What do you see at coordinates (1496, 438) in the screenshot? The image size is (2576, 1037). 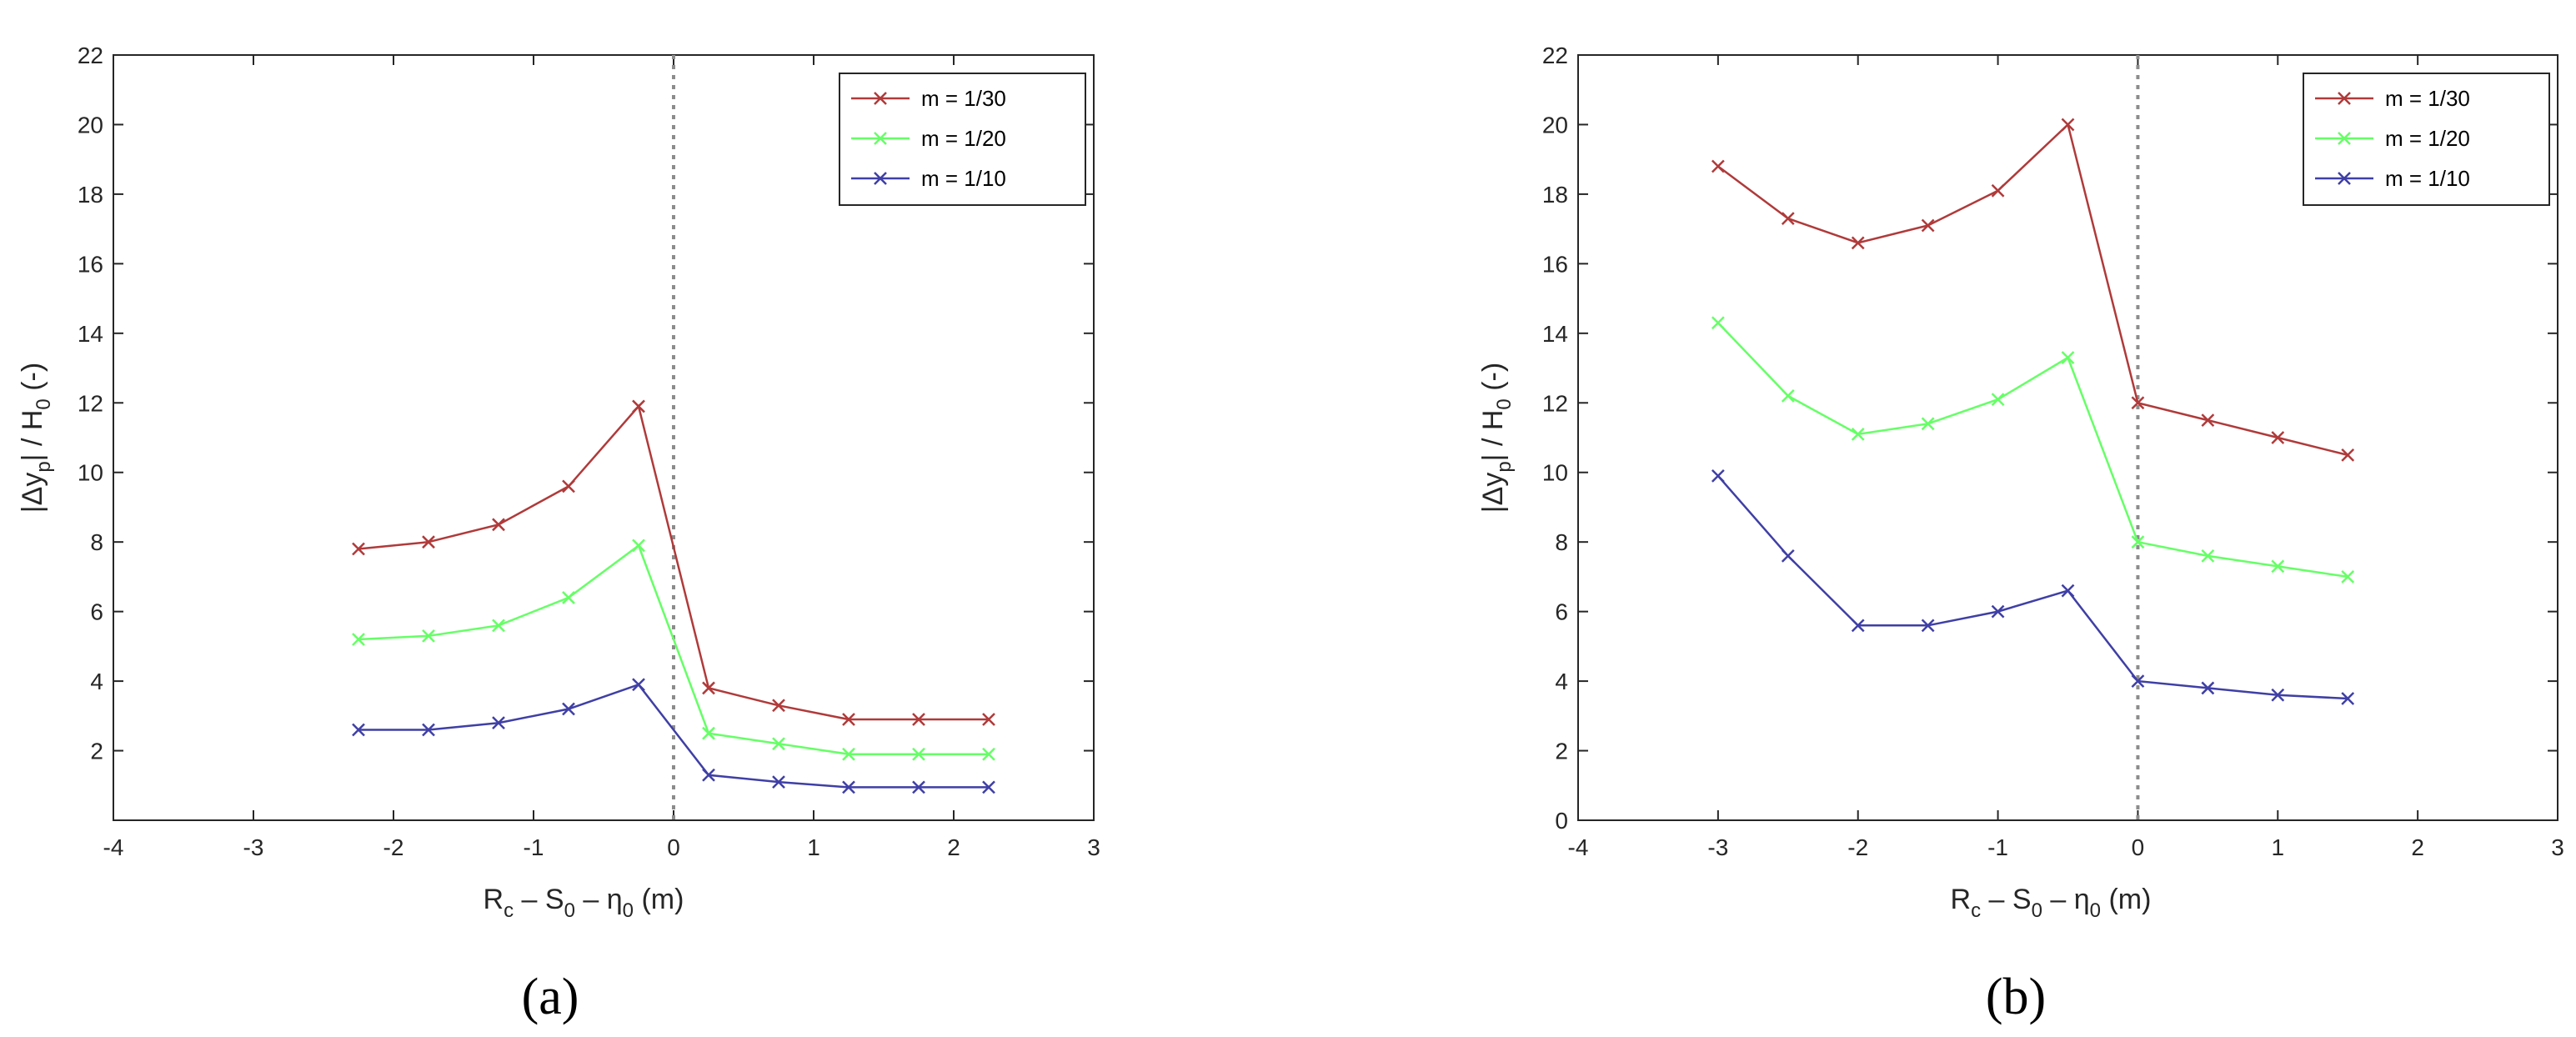 I see `y-axis-label: |Δyp| / H0 (-)` at bounding box center [1496, 438].